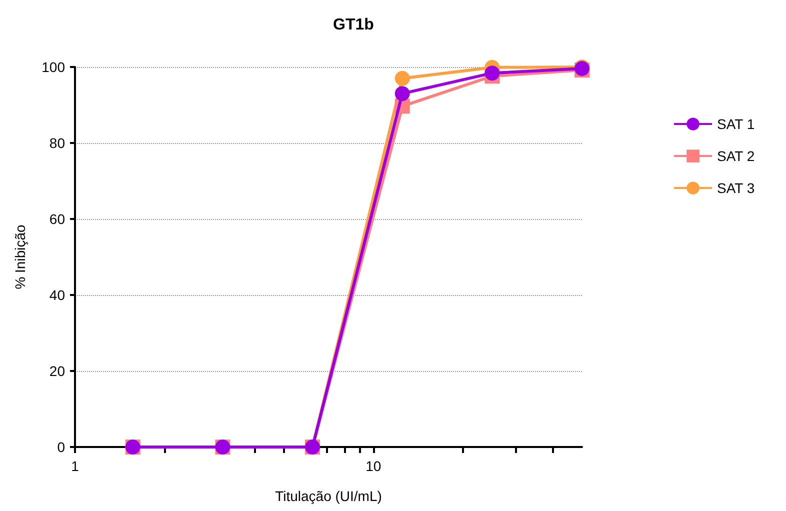 The image size is (786, 511). Describe the element at coordinates (374, 466) in the screenshot. I see `x-tick-label: 10` at that location.